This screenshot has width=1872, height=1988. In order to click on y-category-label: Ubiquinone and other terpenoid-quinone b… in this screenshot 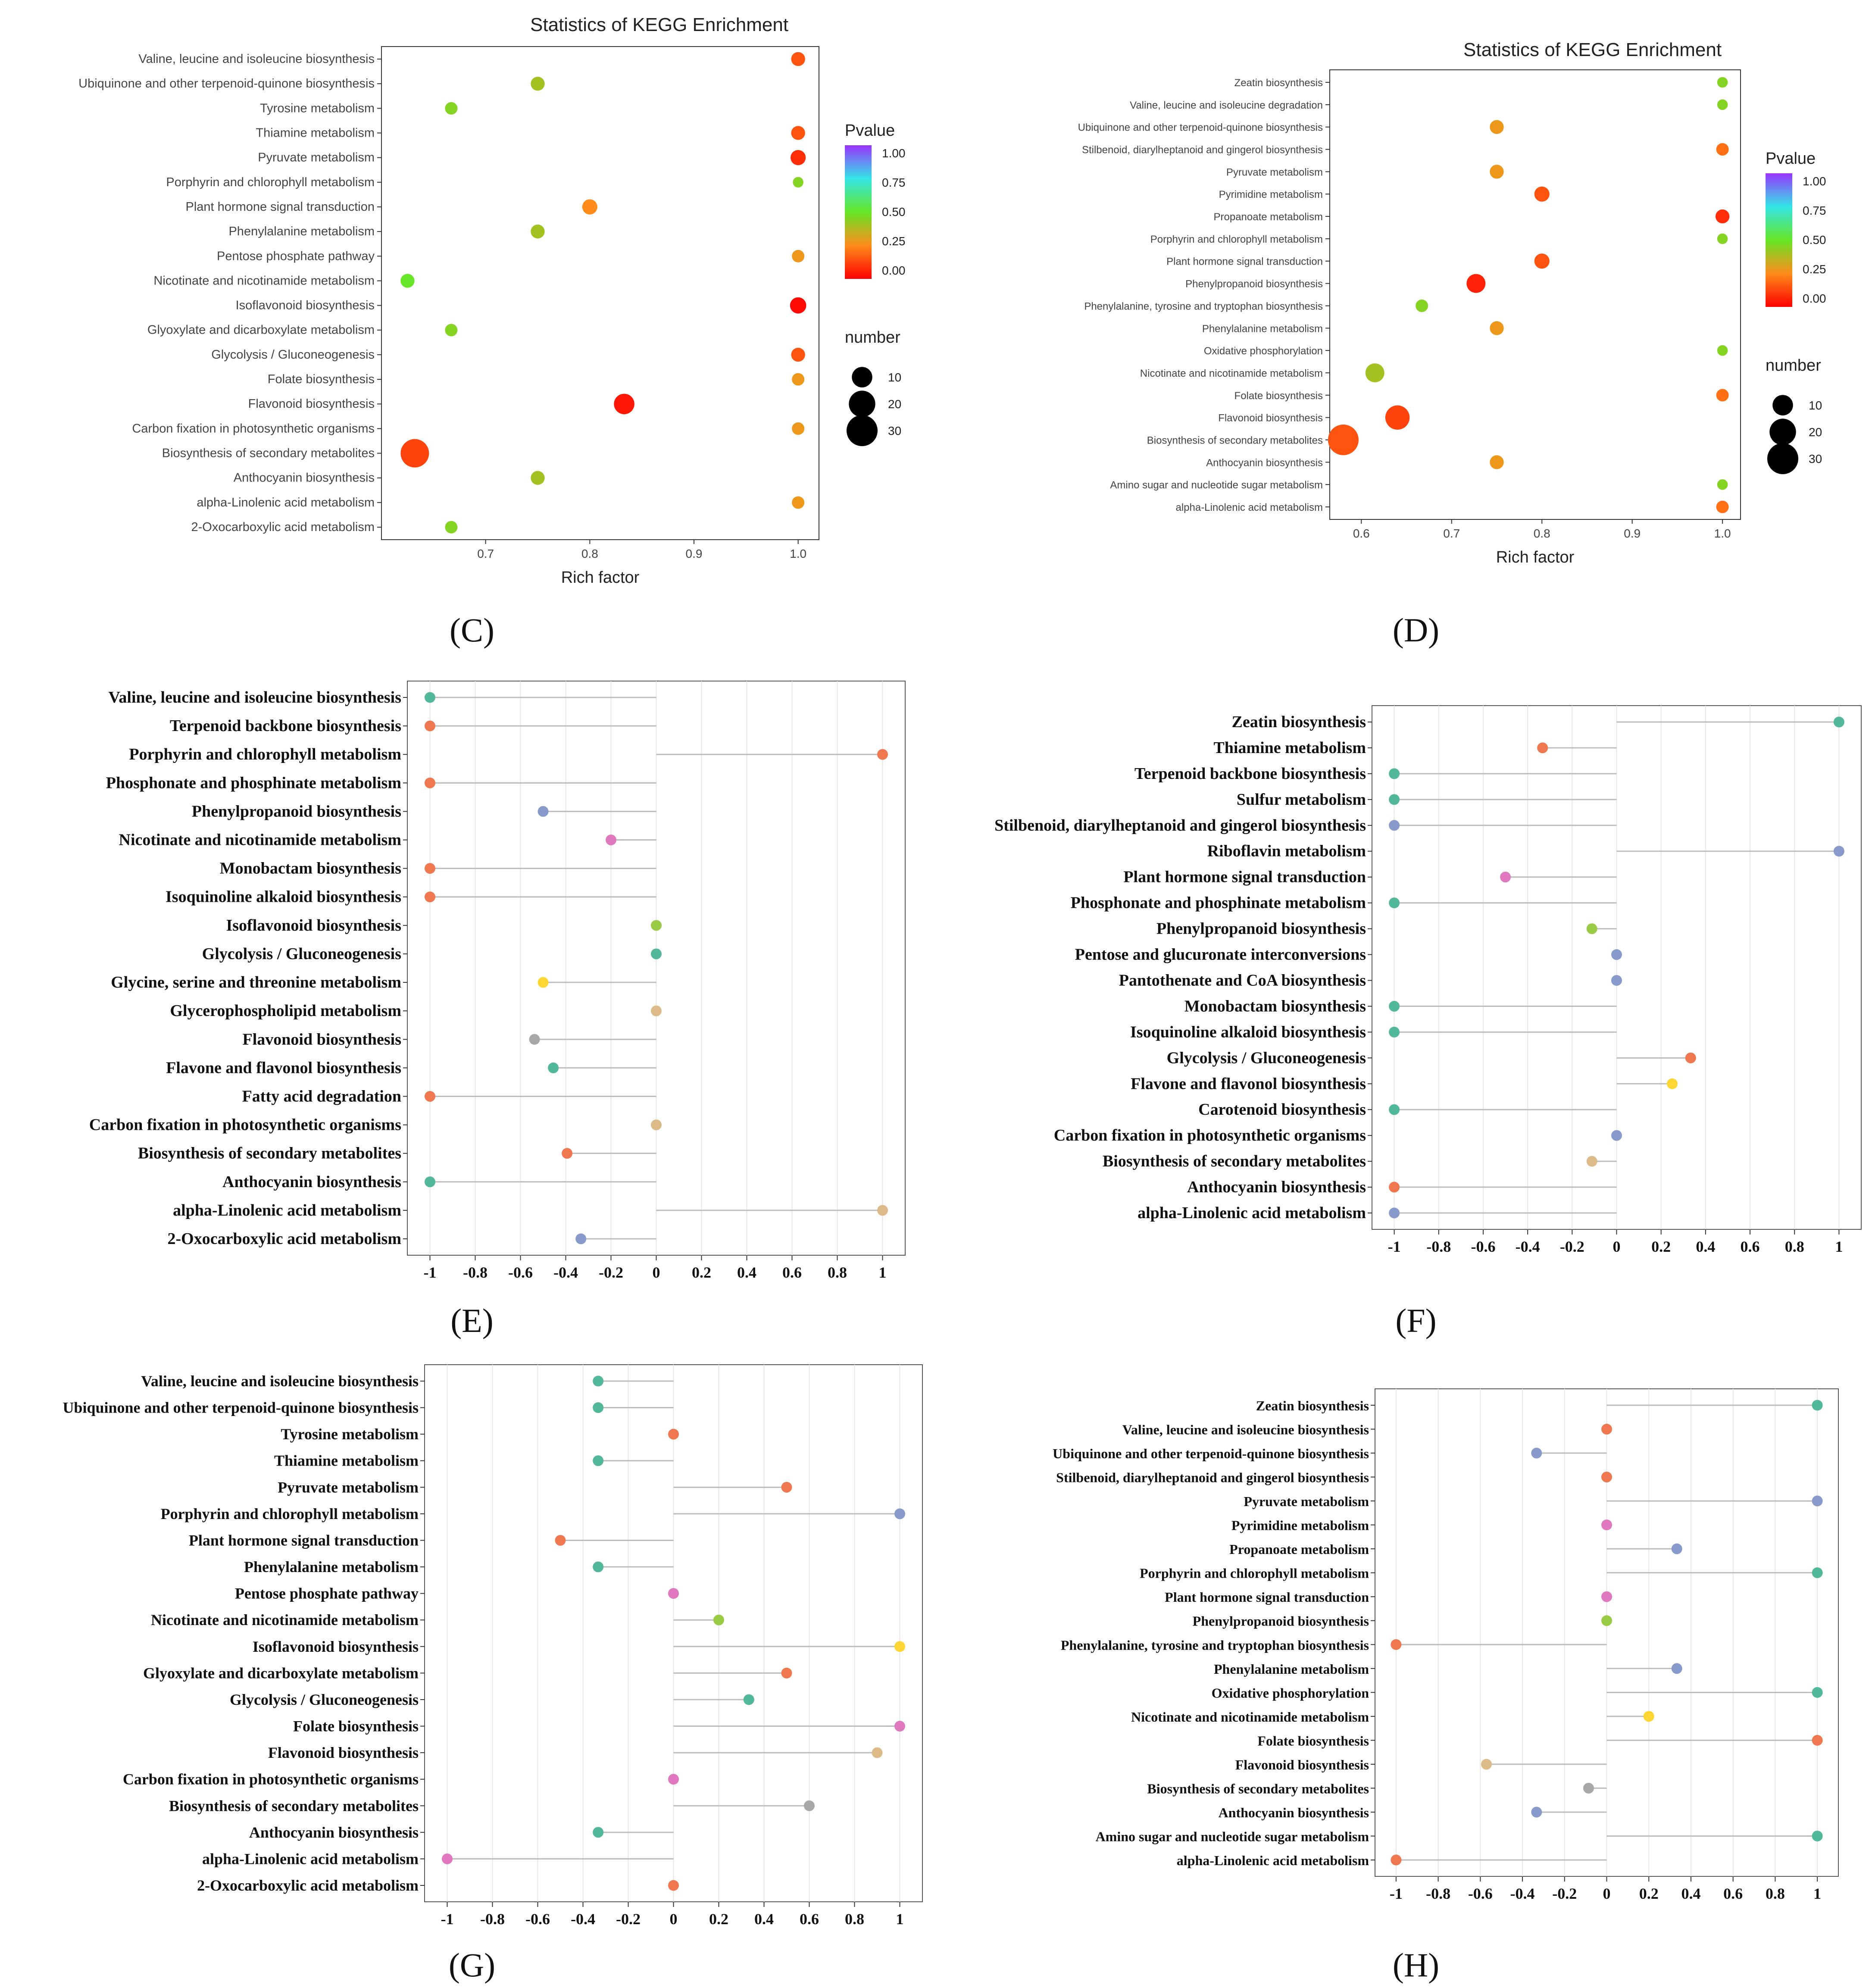, I will do `click(226, 84)`.